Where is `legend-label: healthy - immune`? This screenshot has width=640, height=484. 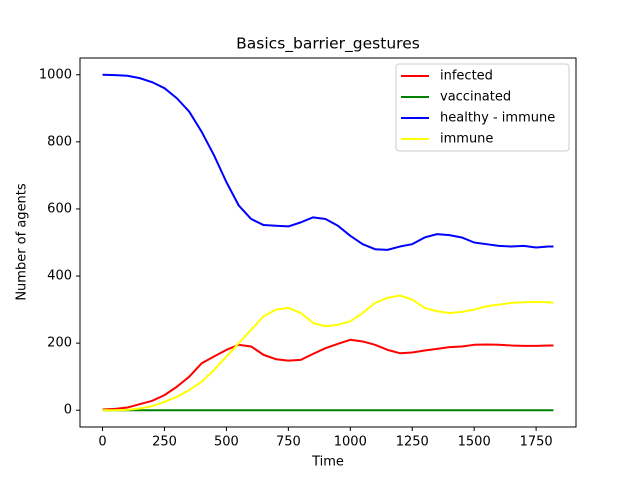
legend-label: healthy - immune is located at coordinates (497, 118).